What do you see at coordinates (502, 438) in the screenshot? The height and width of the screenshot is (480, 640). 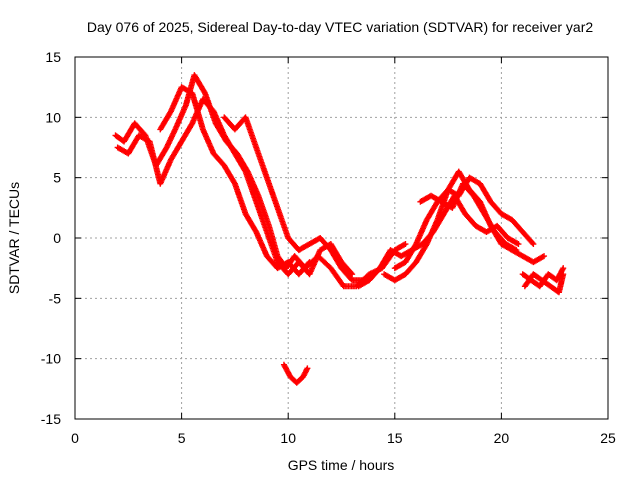 I see `x-tick-label: 20` at bounding box center [502, 438].